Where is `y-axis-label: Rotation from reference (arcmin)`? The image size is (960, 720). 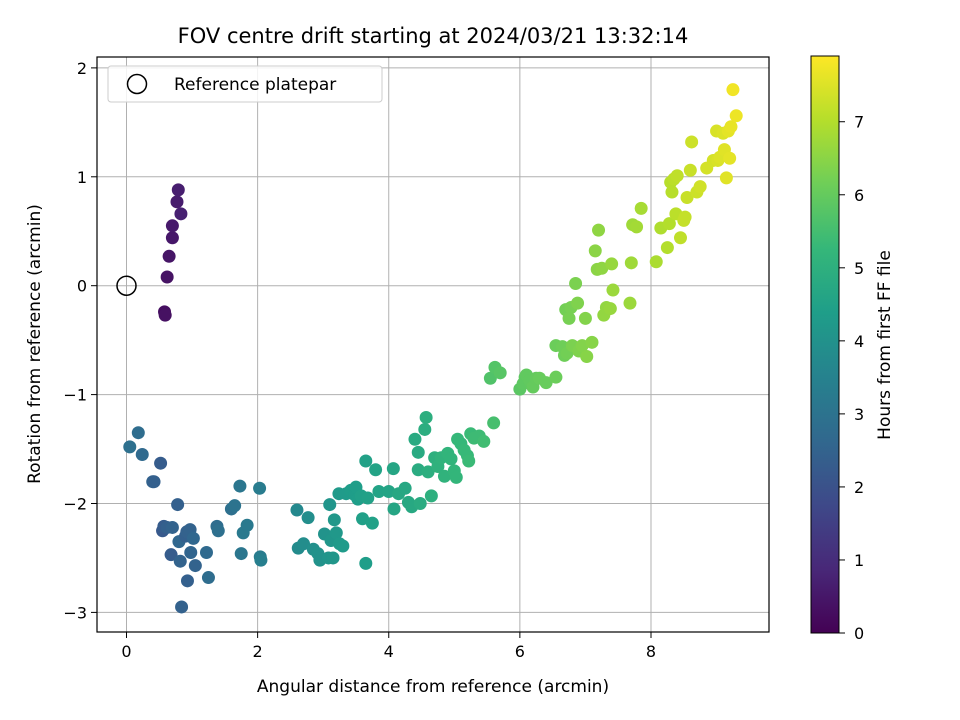
y-axis-label: Rotation from reference (arcmin) is located at coordinates (35, 344).